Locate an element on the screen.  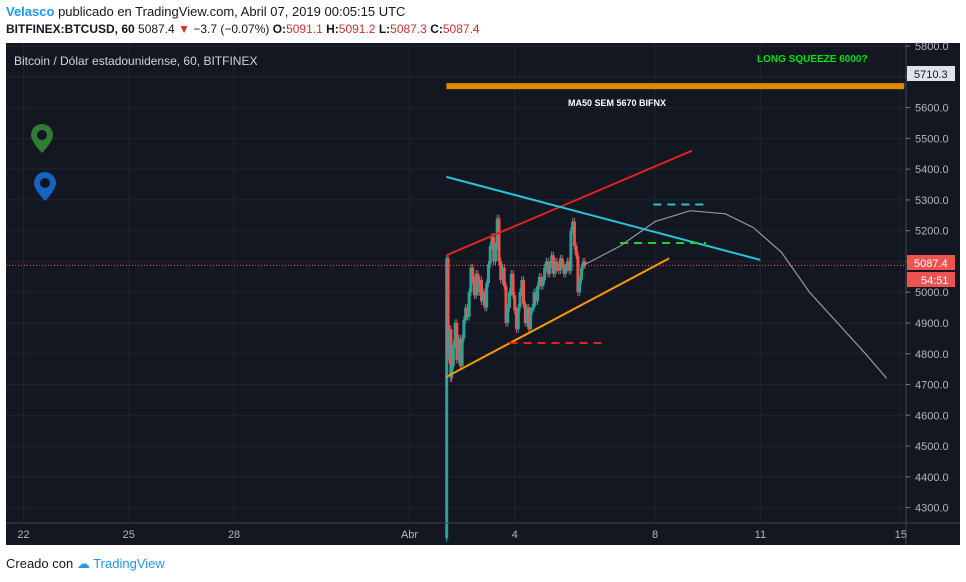
footer: Creado con ☁ TradingView is located at coordinates (85, 564).